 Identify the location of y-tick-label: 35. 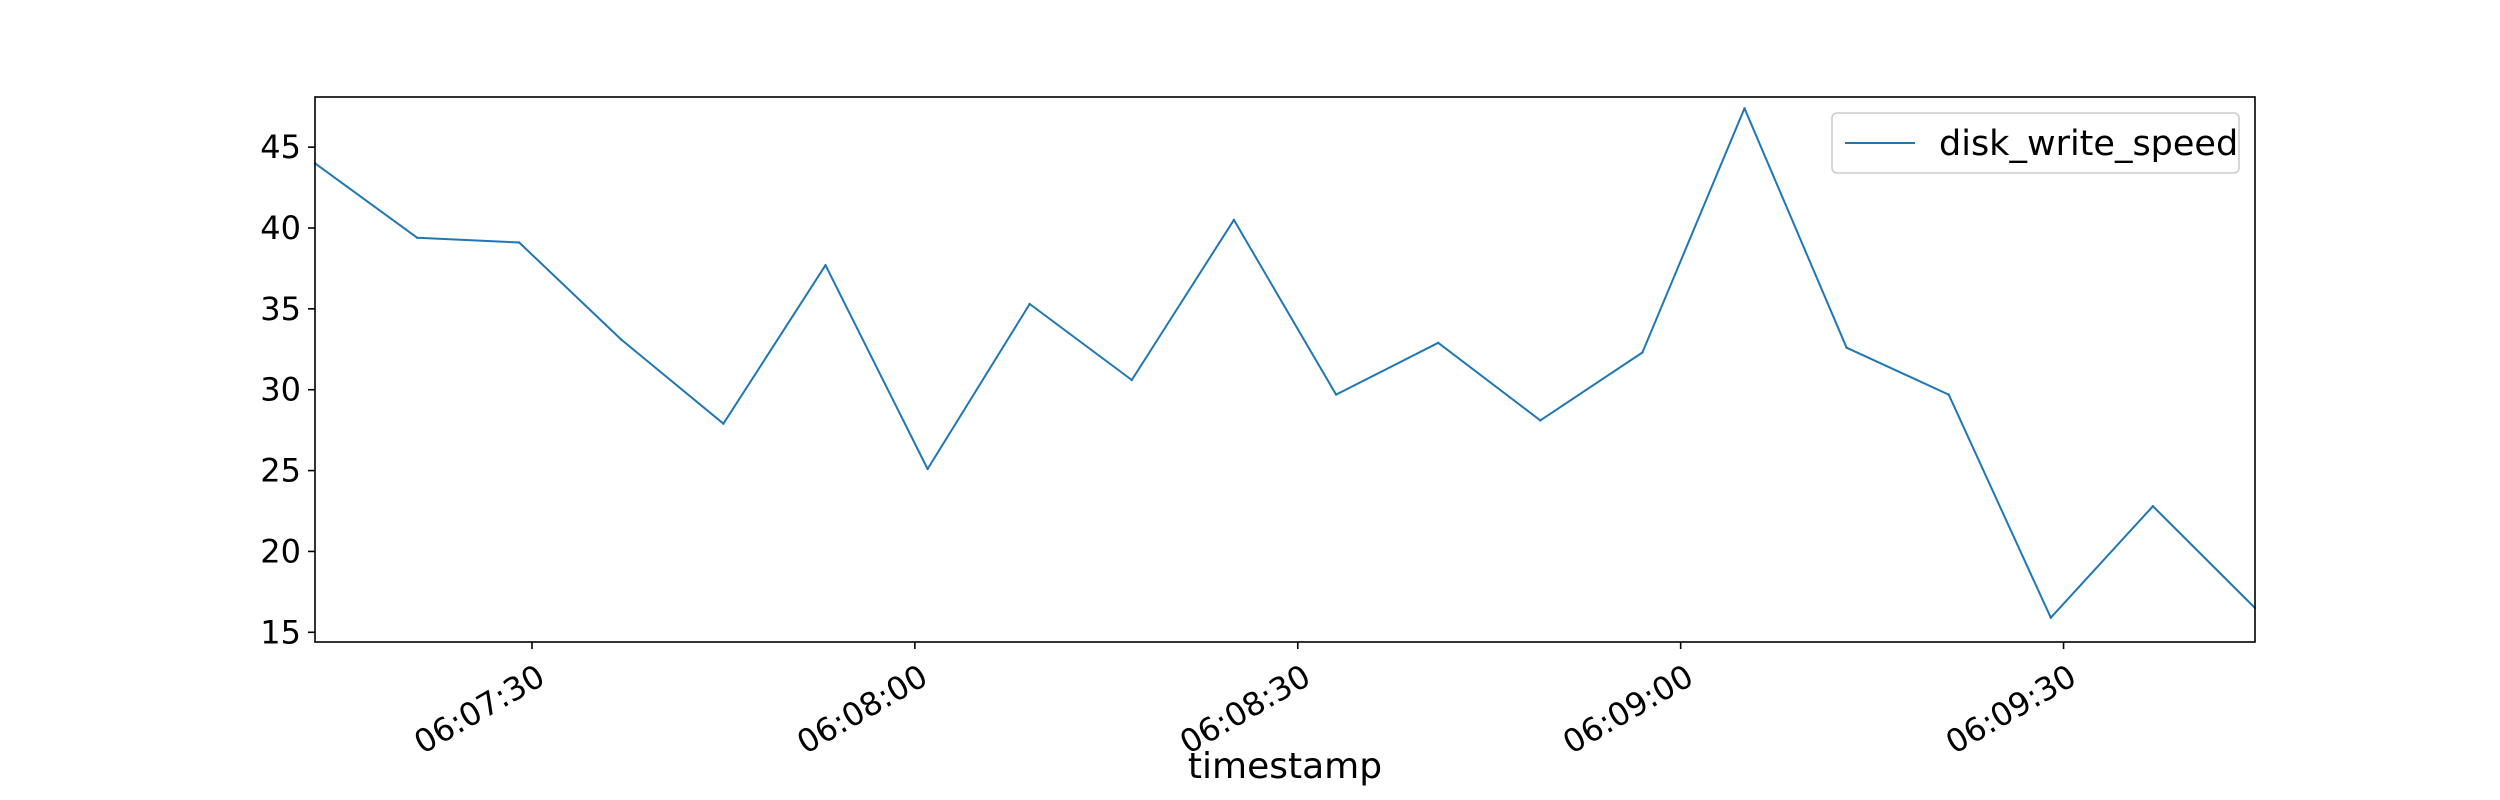
(280, 309).